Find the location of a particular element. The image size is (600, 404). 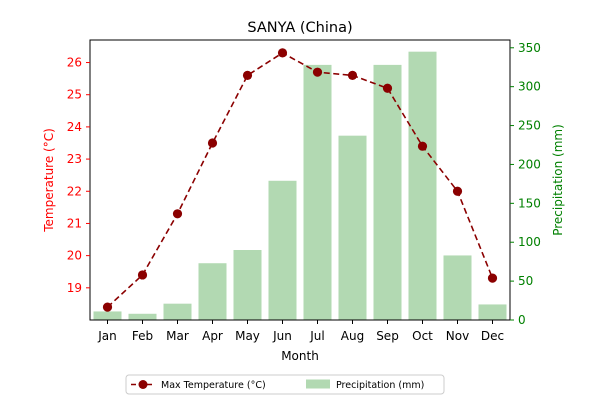

x-tick-label: May is located at coordinates (247, 336).